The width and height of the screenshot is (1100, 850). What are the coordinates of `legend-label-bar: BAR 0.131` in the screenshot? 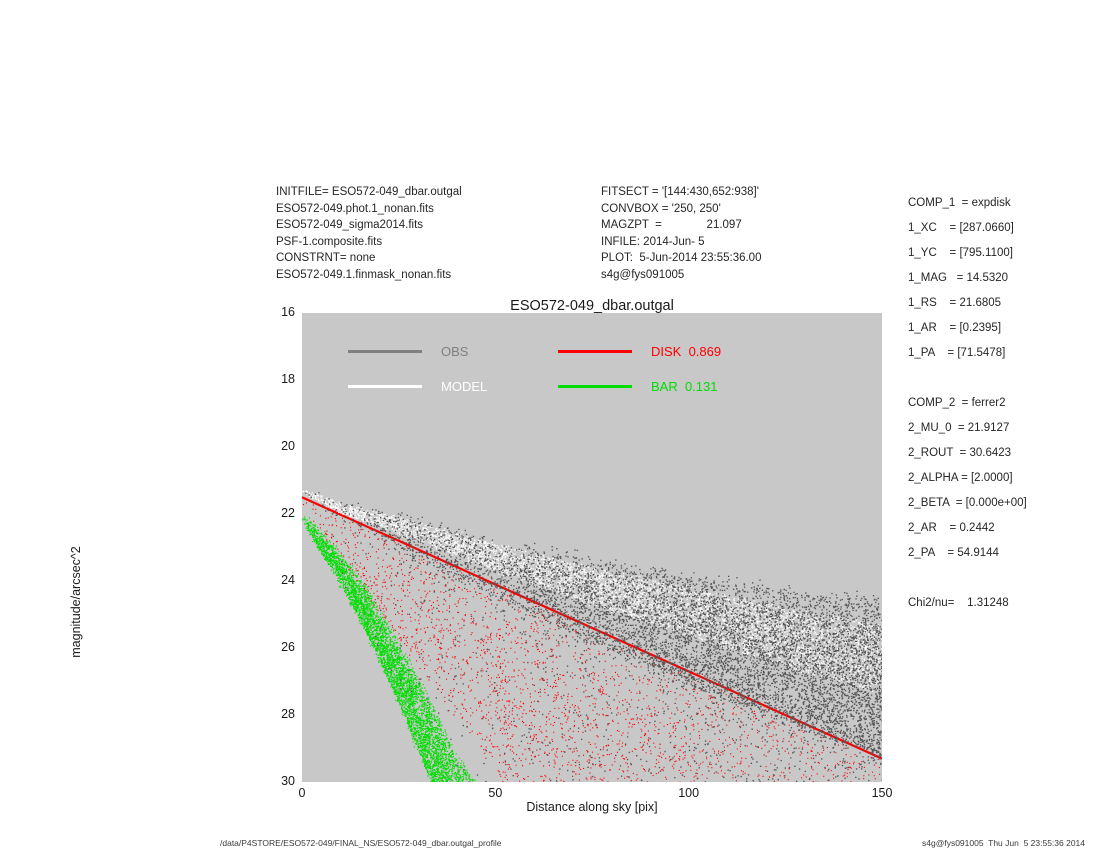 It's located at (684, 386).